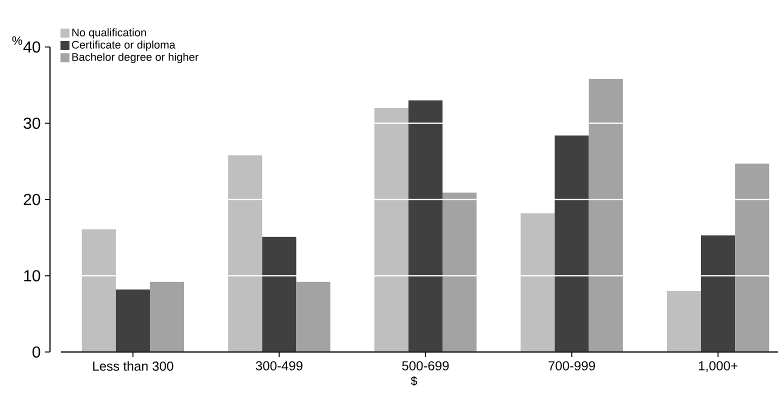  I want to click on y-tick-label: 20, so click(32, 200).